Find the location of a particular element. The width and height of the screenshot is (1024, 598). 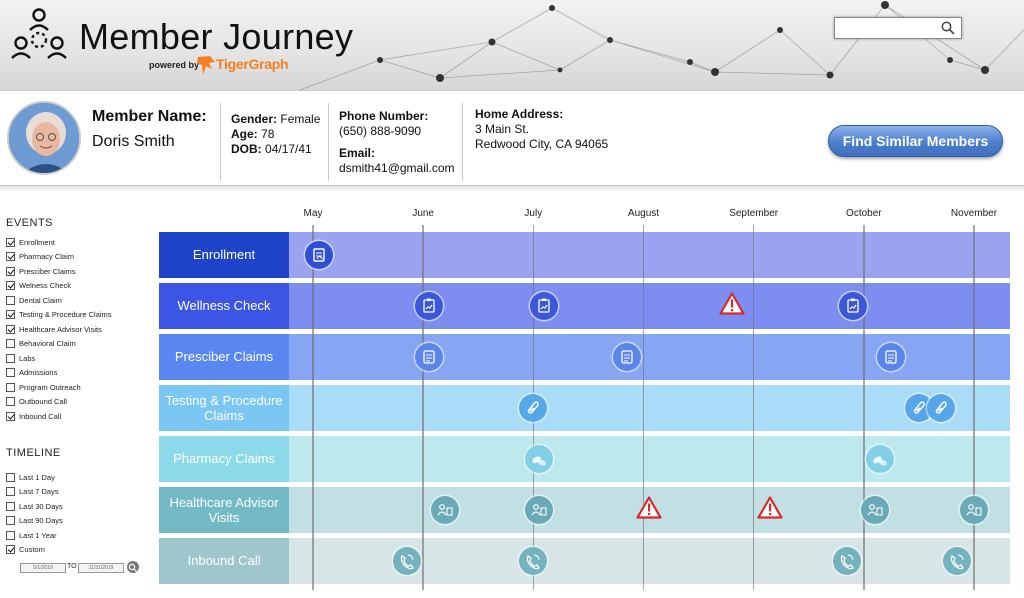

checkbox-label: Outbound Call is located at coordinates (43, 401).